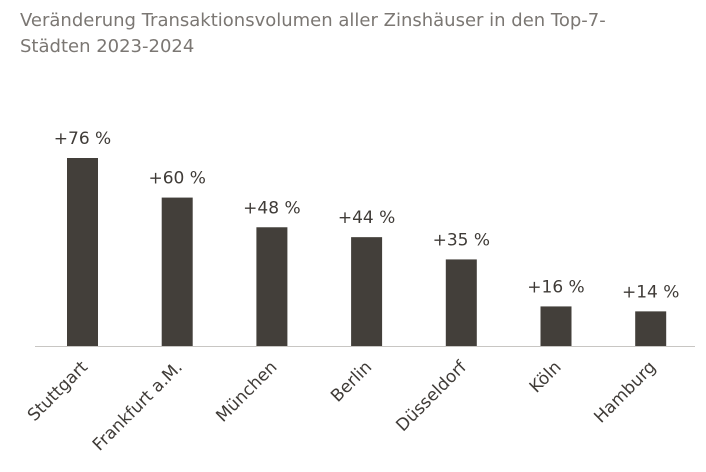 The width and height of the screenshot is (706, 472). Describe the element at coordinates (82, 139) in the screenshot. I see `data-label: +76 %` at that location.